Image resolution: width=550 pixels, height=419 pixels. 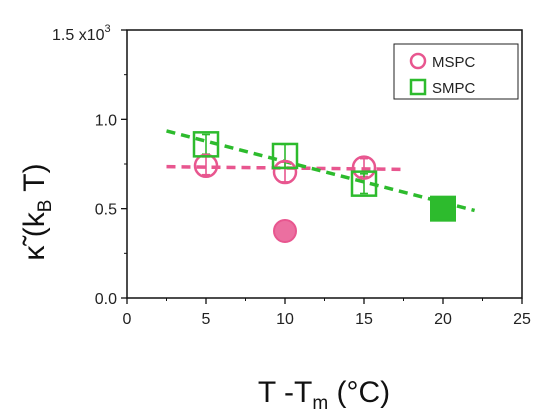 I want to click on y-axis-title-main: κ̃ (k, so click(x=34, y=235).